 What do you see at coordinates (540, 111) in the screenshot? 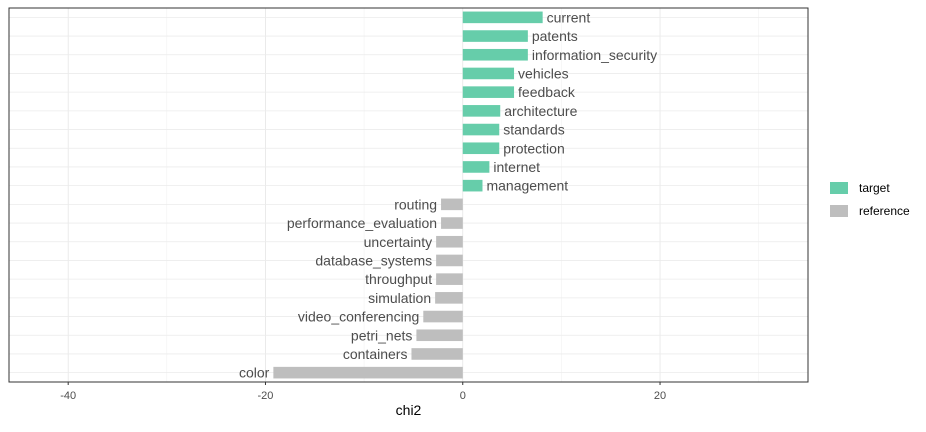
I see `bar-label-architecture: architecture` at bounding box center [540, 111].